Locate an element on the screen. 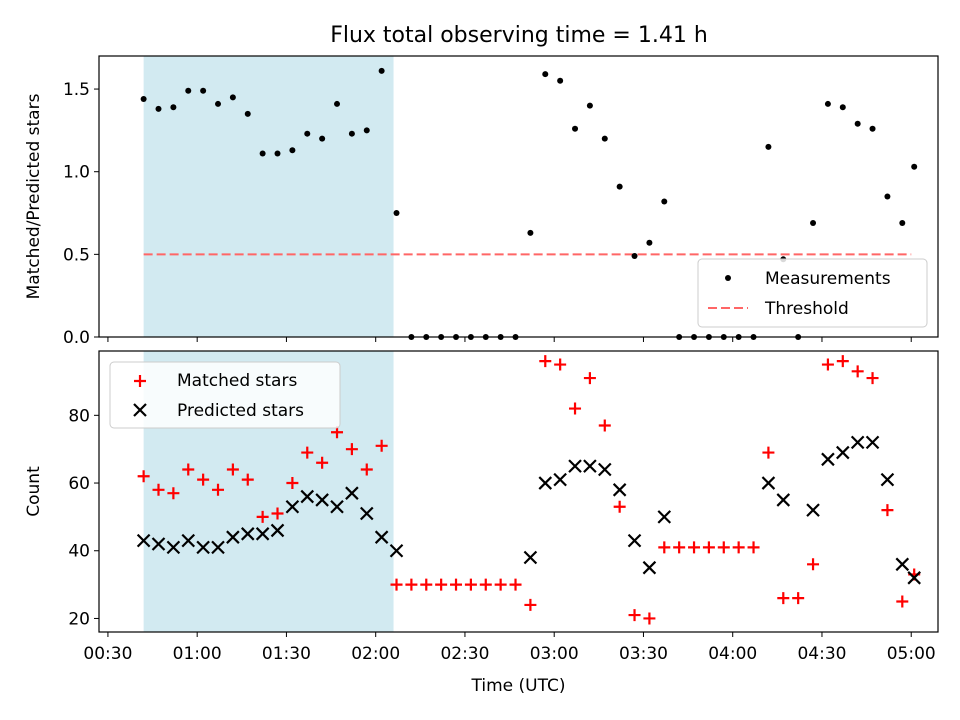  legend-predicted-label: Predicted stars is located at coordinates (240, 411).